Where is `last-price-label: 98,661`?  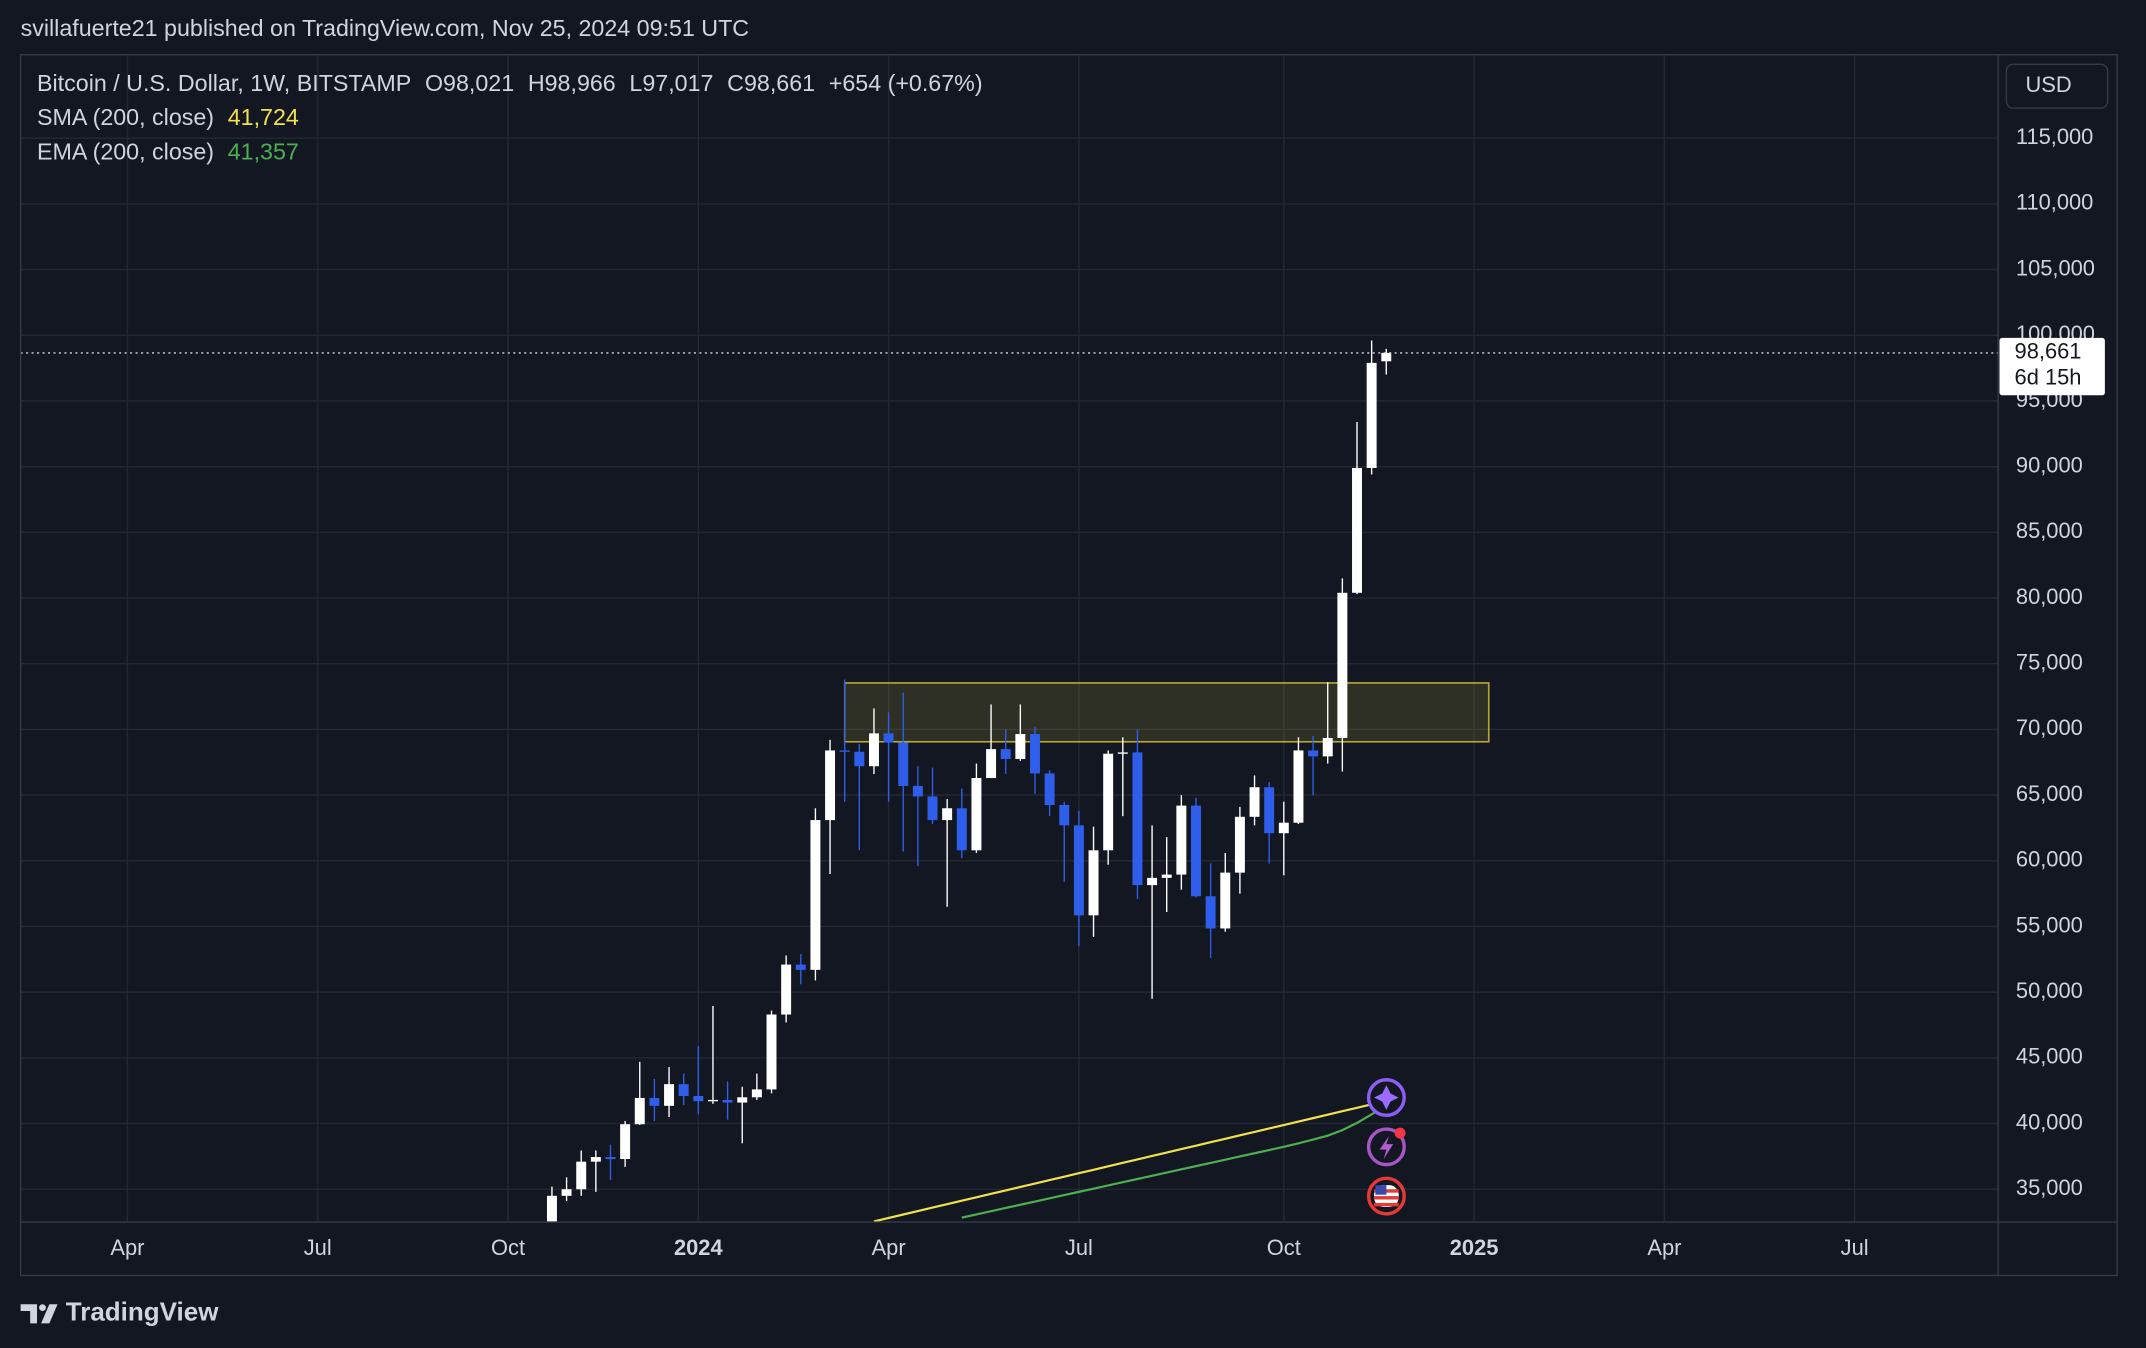 last-price-label: 98,661 is located at coordinates (2048, 351).